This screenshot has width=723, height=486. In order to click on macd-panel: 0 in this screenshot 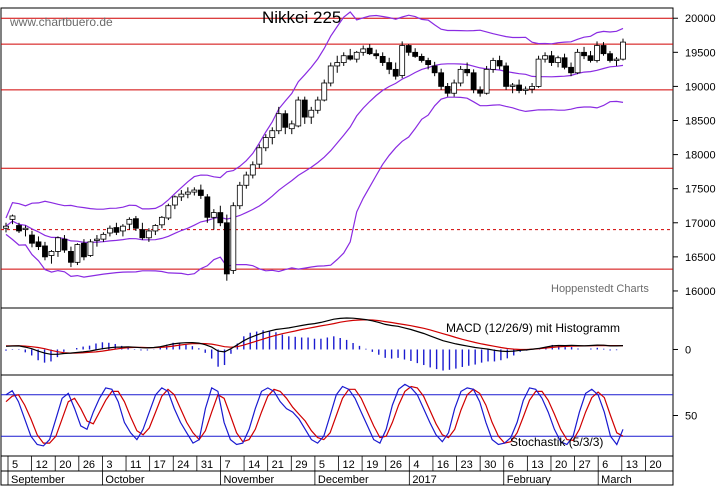, I will do `click(345, 341)`.